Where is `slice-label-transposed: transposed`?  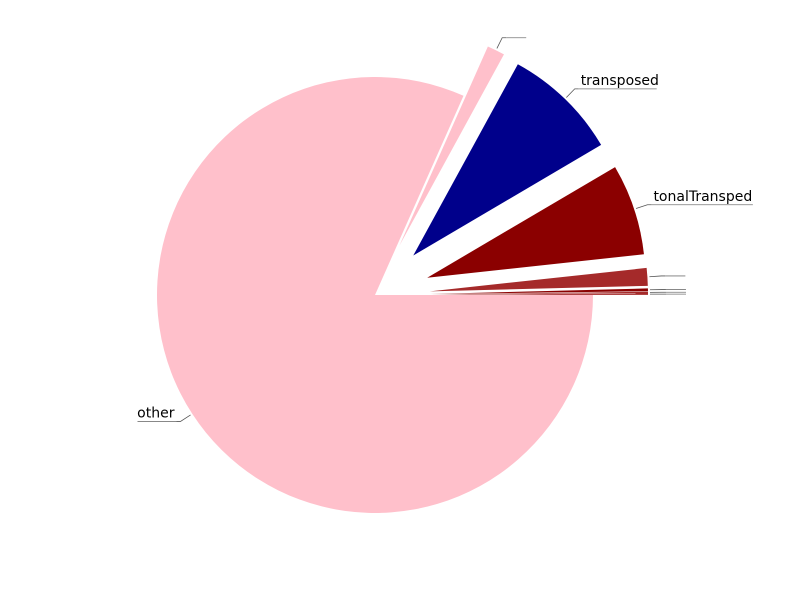 slice-label-transposed: transposed is located at coordinates (620, 81).